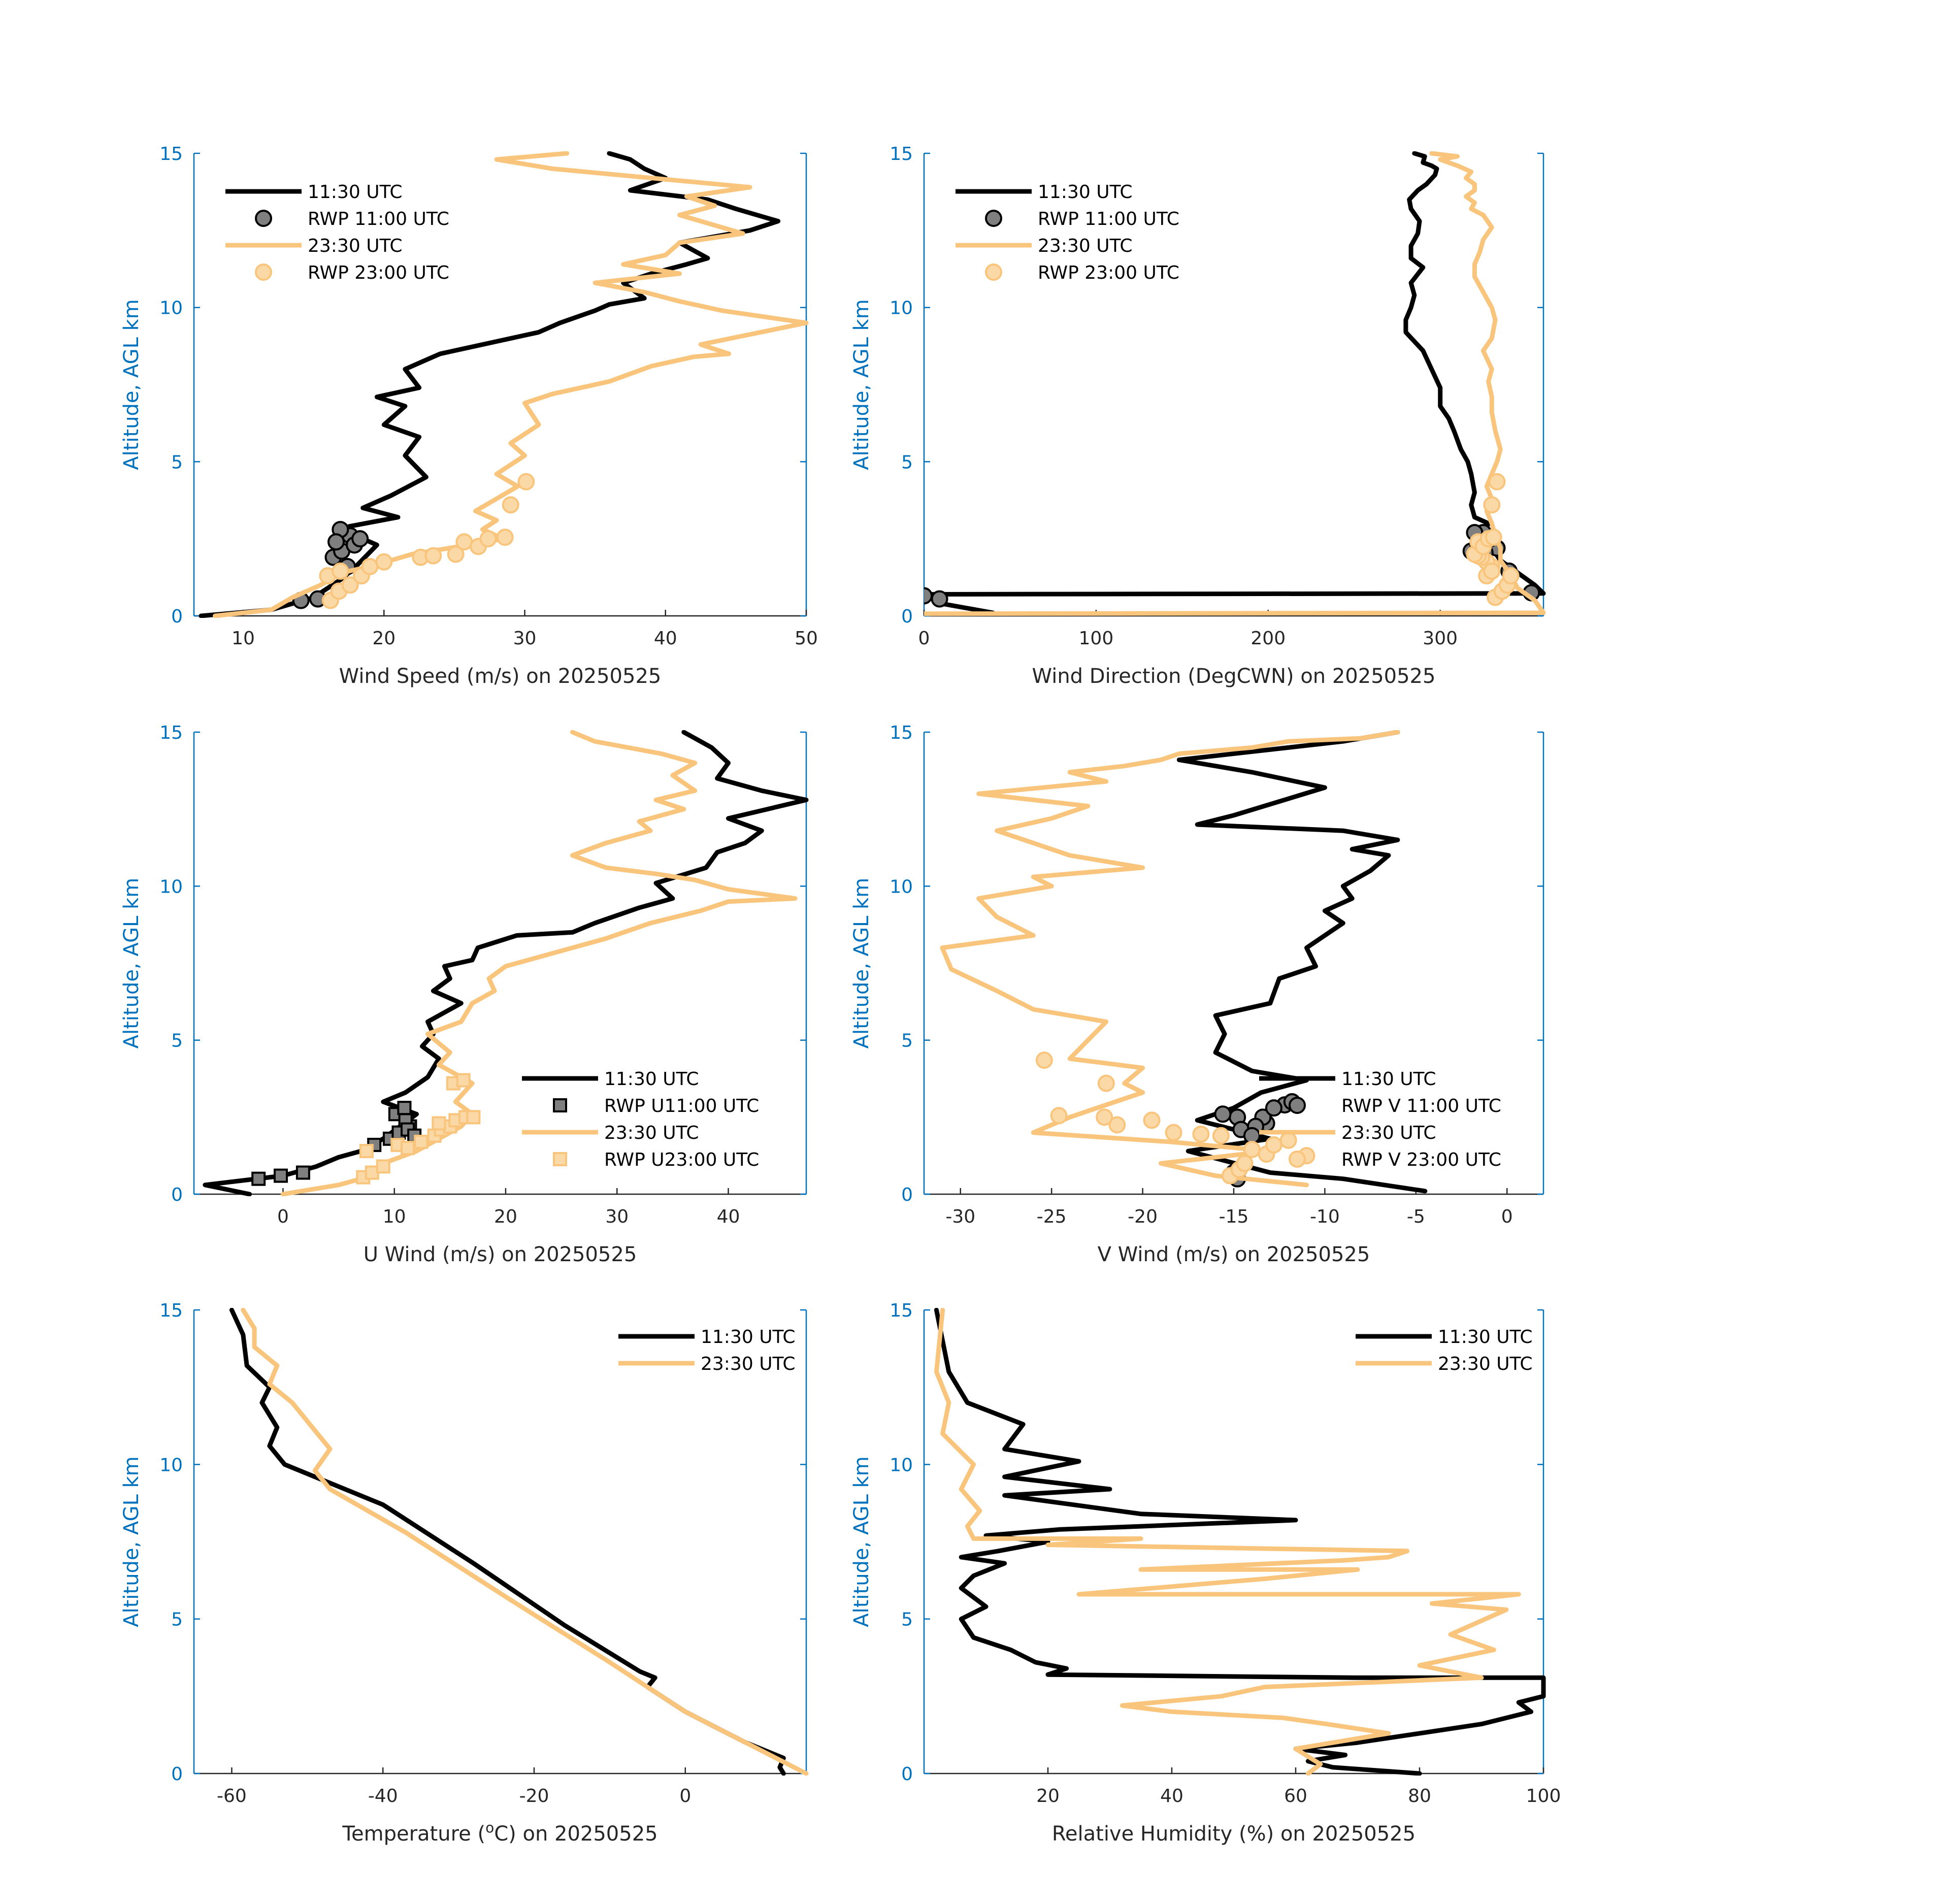 This screenshot has height=1904, width=1942. Describe the element at coordinates (1325, 1217) in the screenshot. I see `x-tick-label: -10` at that location.